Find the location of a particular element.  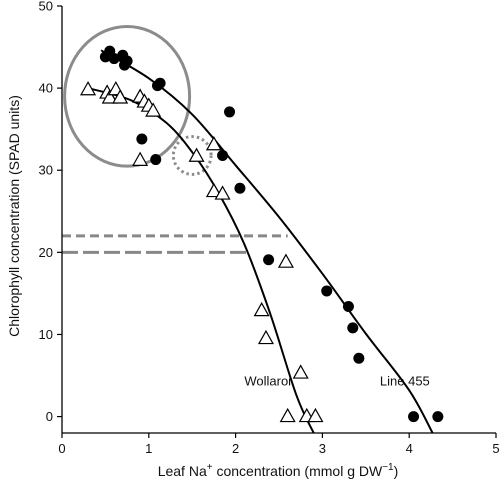

series-label-line-455: Line 455 is located at coordinates (405, 380).